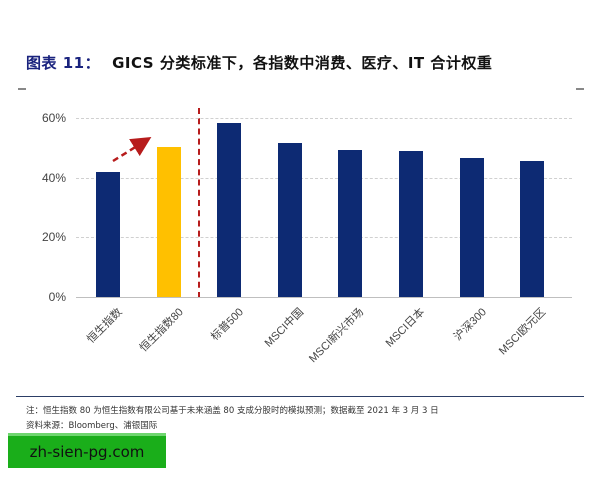 This screenshot has height=480, width=600. Describe the element at coordinates (324, 297) in the screenshot. I see `x-axis-line` at that location.